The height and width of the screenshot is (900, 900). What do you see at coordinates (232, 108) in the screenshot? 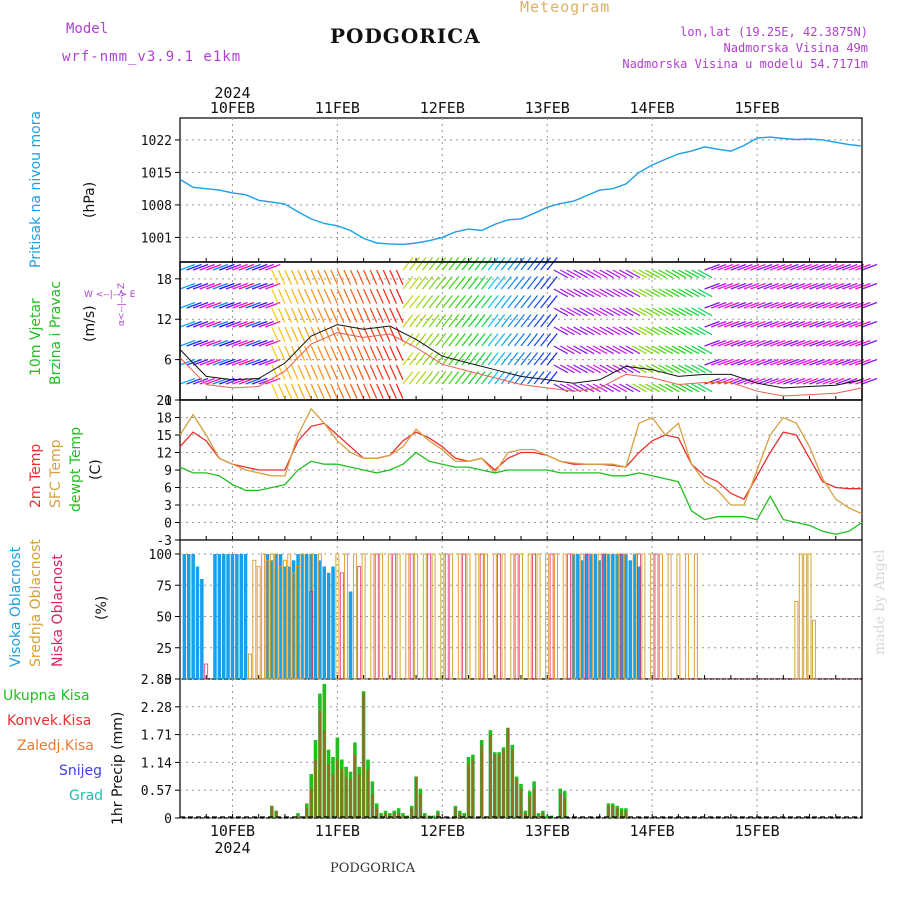
I see `top-day-label: 10FEB` at bounding box center [232, 108].